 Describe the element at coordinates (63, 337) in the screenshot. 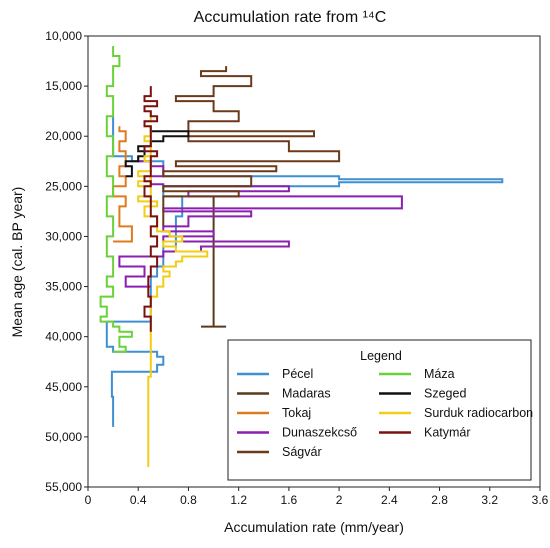

I see `y-tick-label: 40,000` at that location.